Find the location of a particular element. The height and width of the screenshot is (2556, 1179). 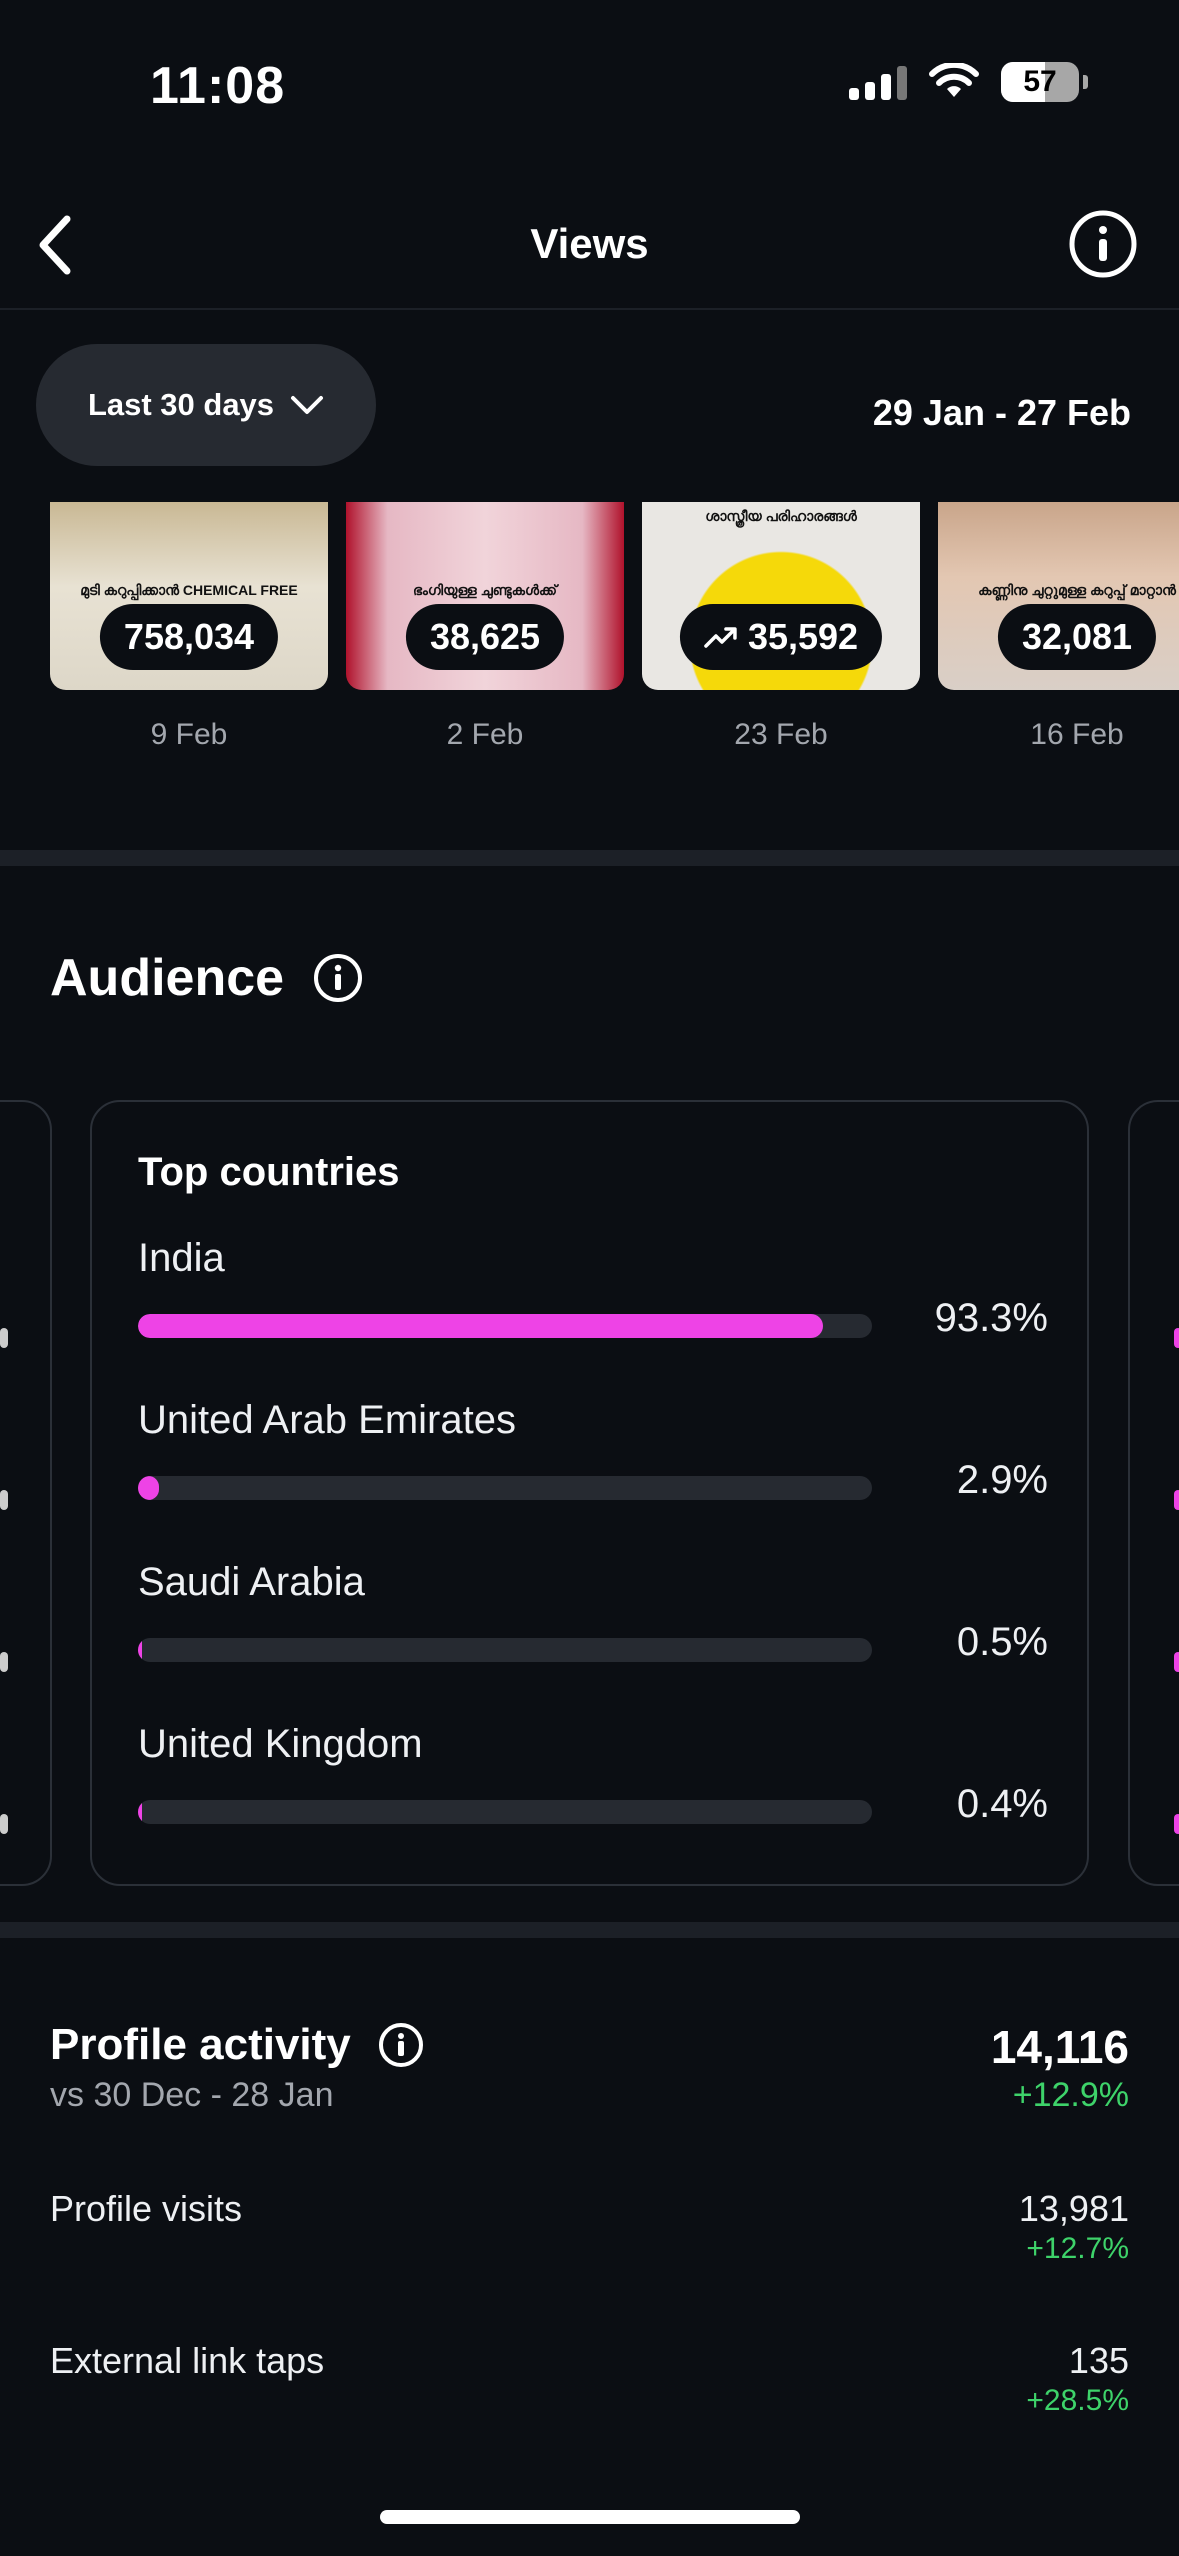

thumbnail-image: മുടി കറുപ്പിക്കാൻ CHEMICAL FREE 758,034 is located at coordinates (189, 596).